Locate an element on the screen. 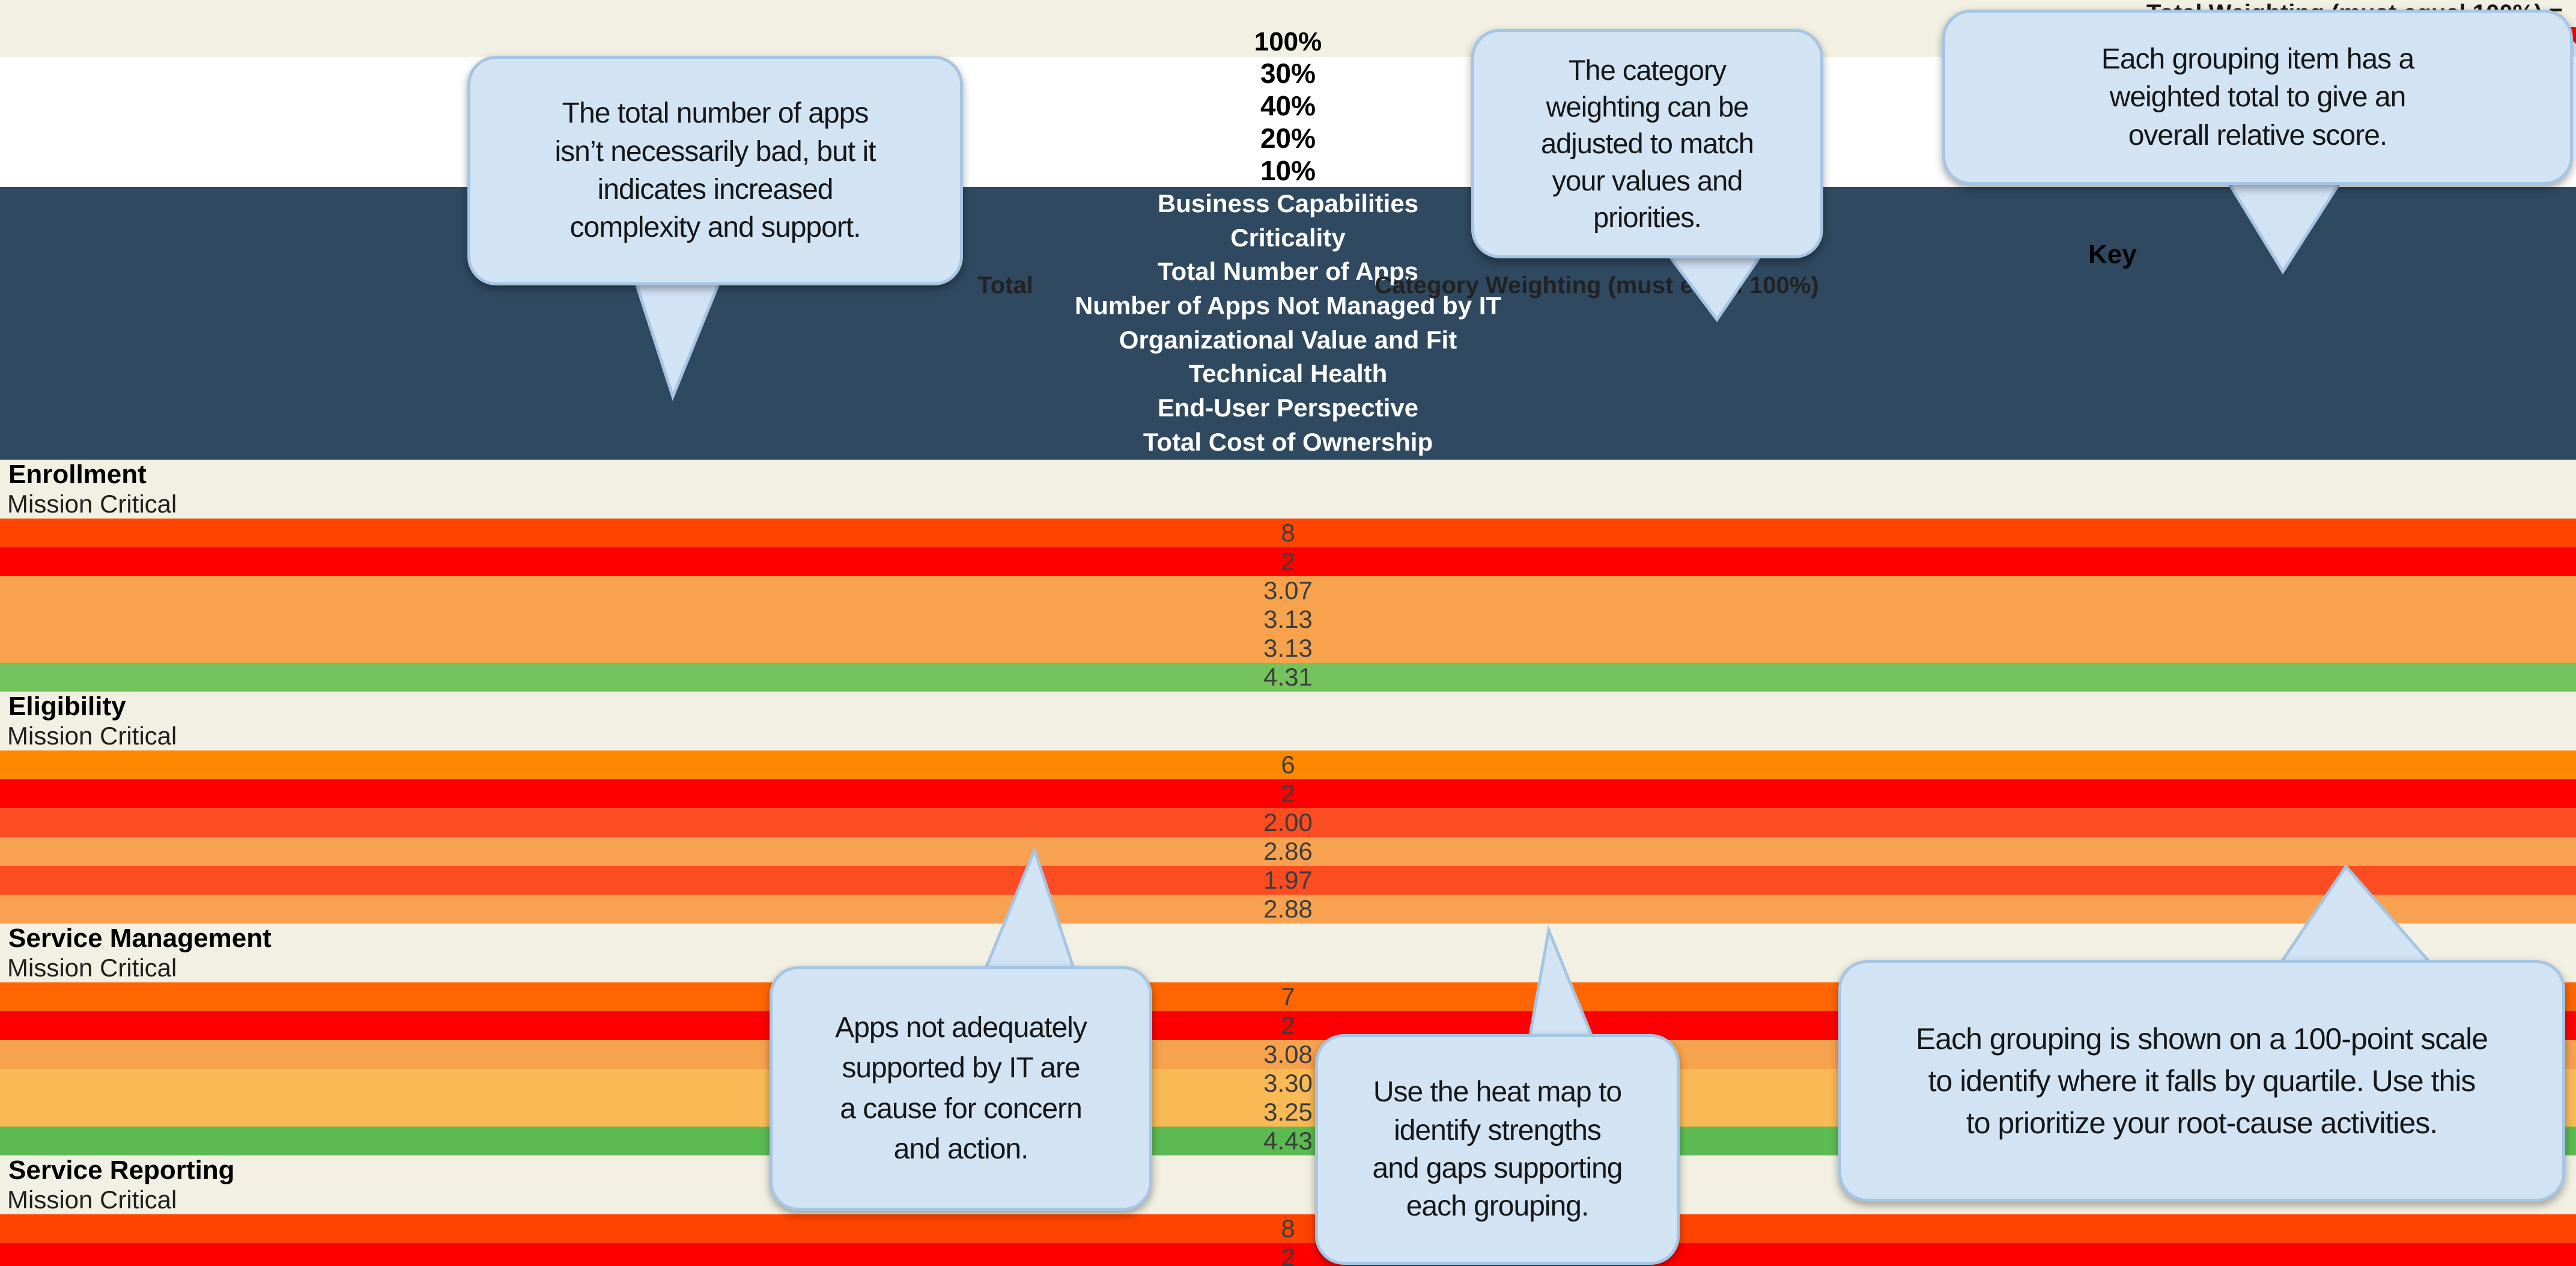  cell-technical-health-score: 2.86 is located at coordinates (1288, 851).